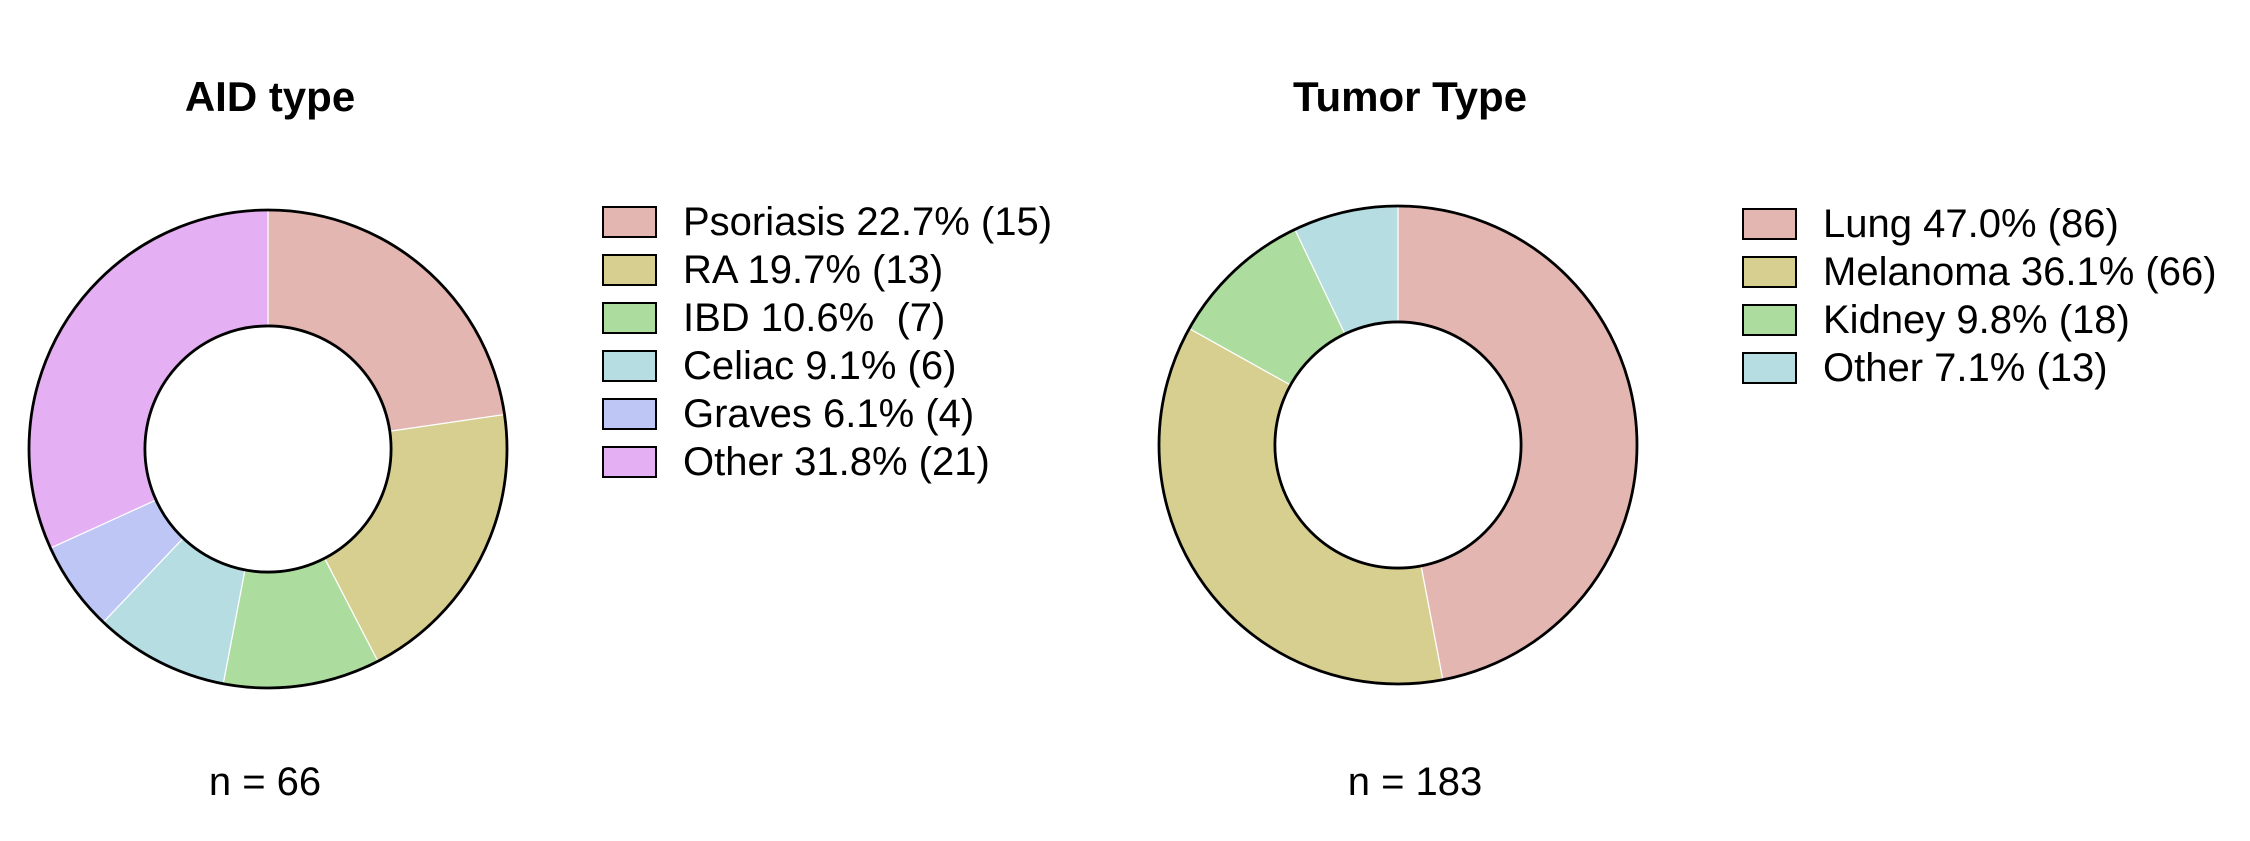  I want to click on legend-swatch-ra, so click(629, 270).